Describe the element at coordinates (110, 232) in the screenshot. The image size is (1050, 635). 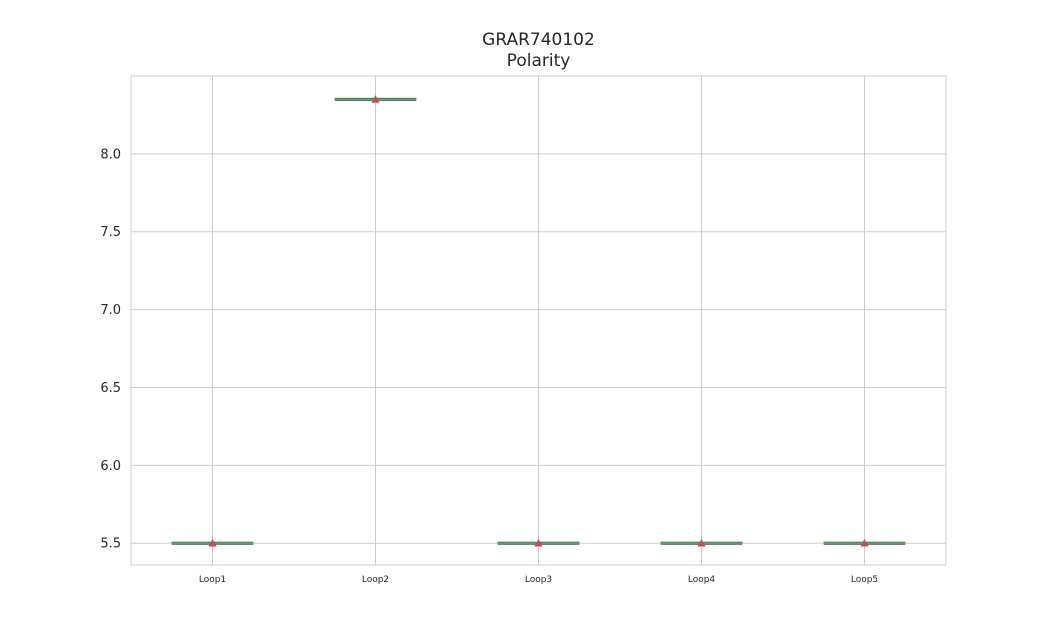
I see `y-tick-label: 7.5` at that location.